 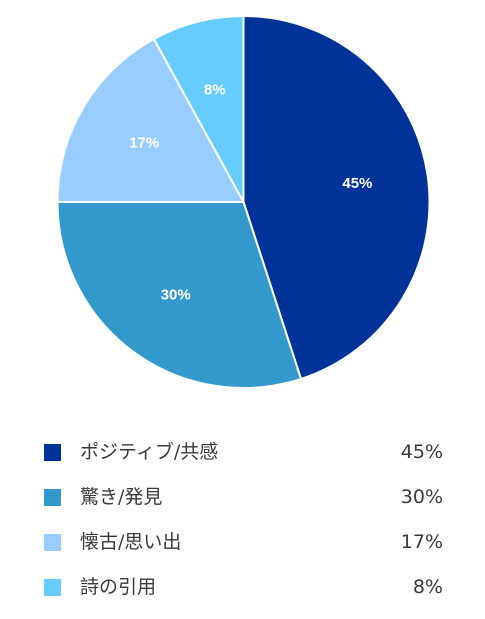 I want to click on legend-item-surprise: 驚き/発見 30%, so click(x=241, y=500).